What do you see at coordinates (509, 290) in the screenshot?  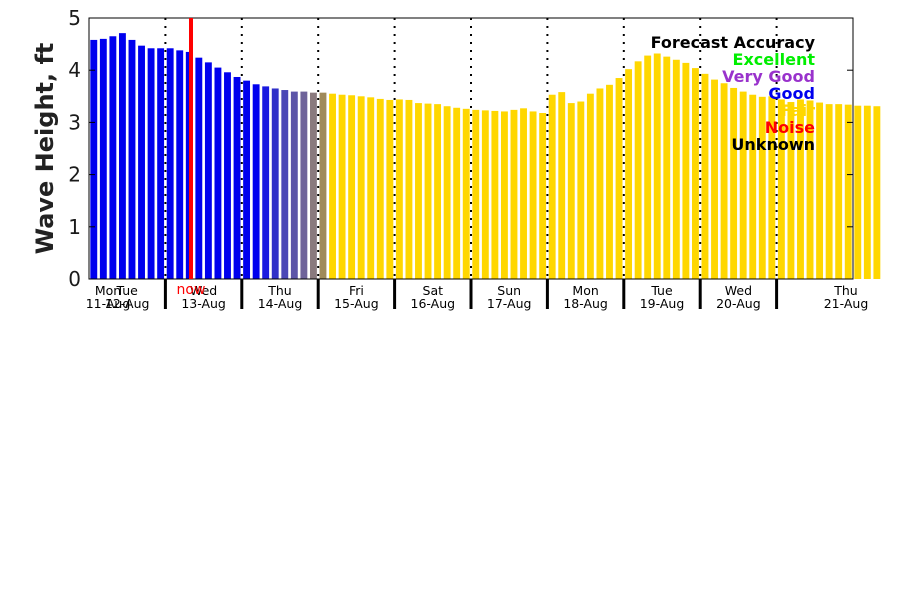 I see `x-day-weekday-6: Sun` at bounding box center [509, 290].